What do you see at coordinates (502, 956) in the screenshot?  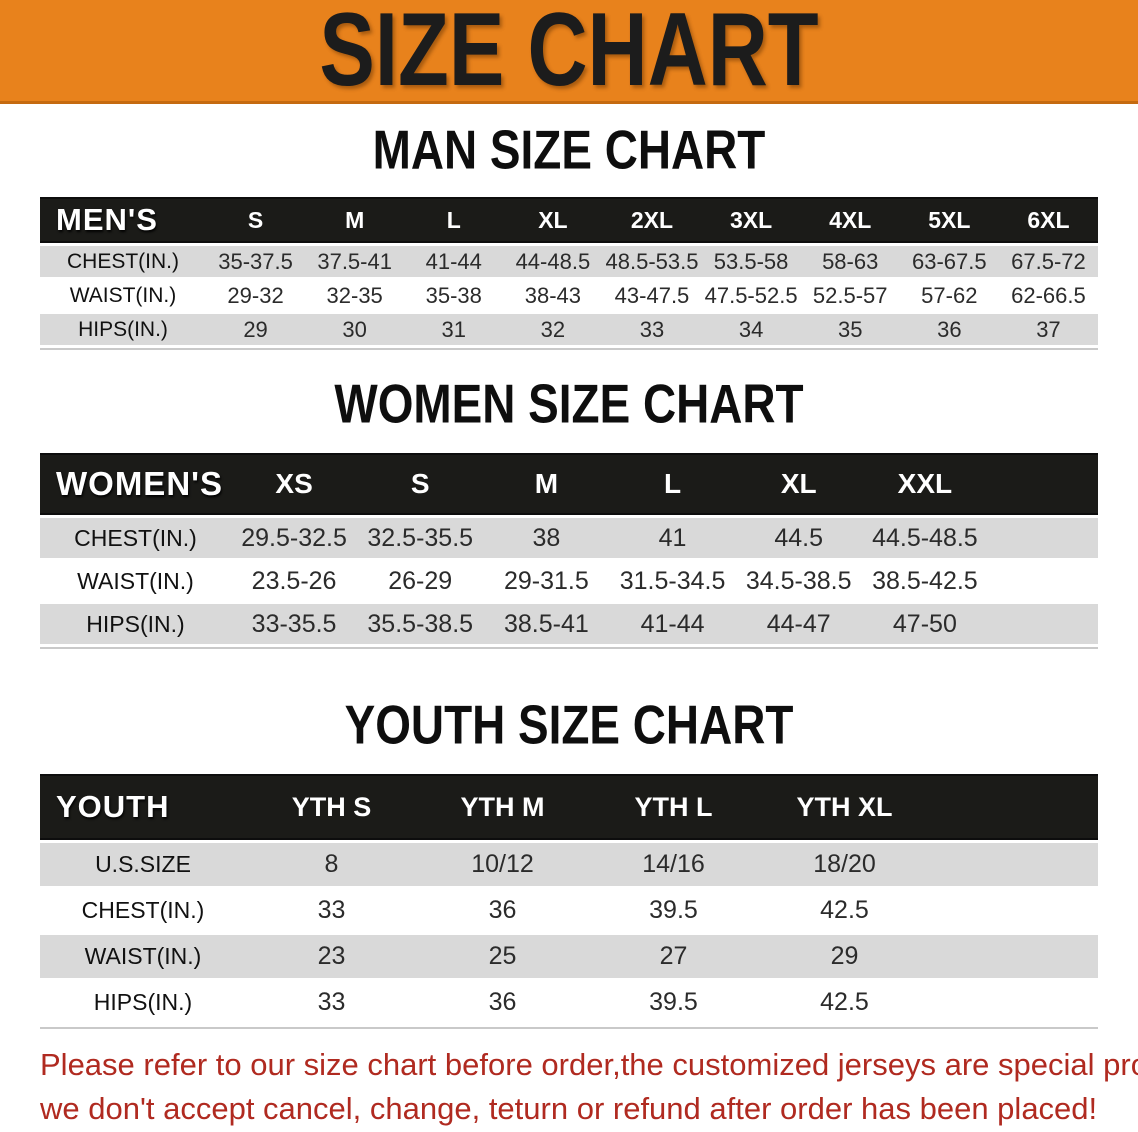 I see `size-value: 25` at bounding box center [502, 956].